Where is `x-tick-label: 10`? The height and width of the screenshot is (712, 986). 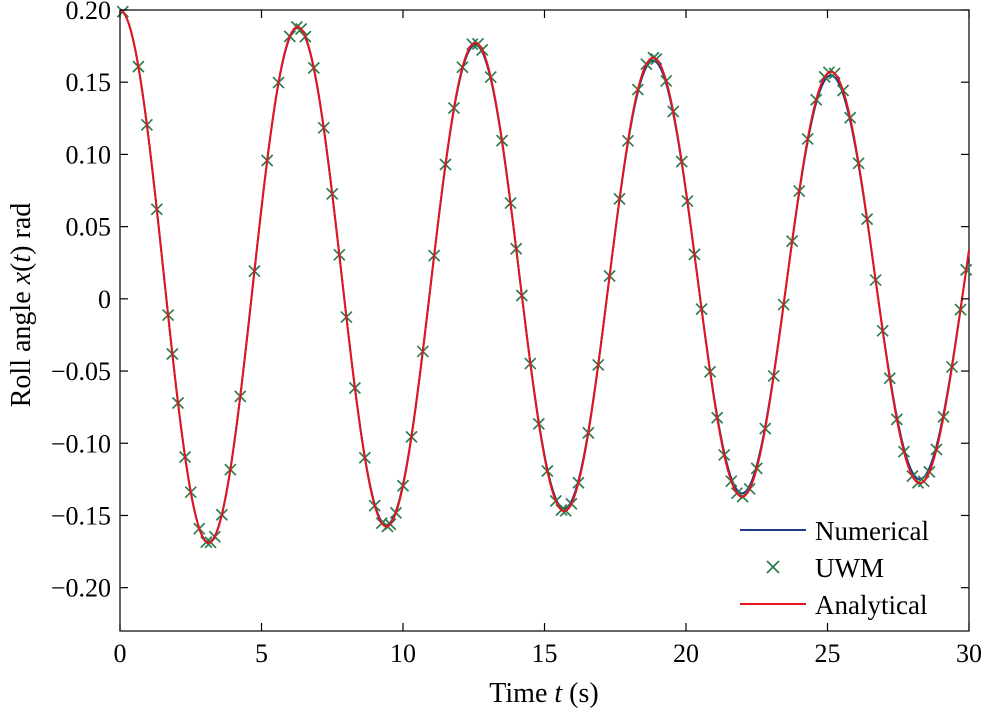 x-tick-label: 10 is located at coordinates (403, 653).